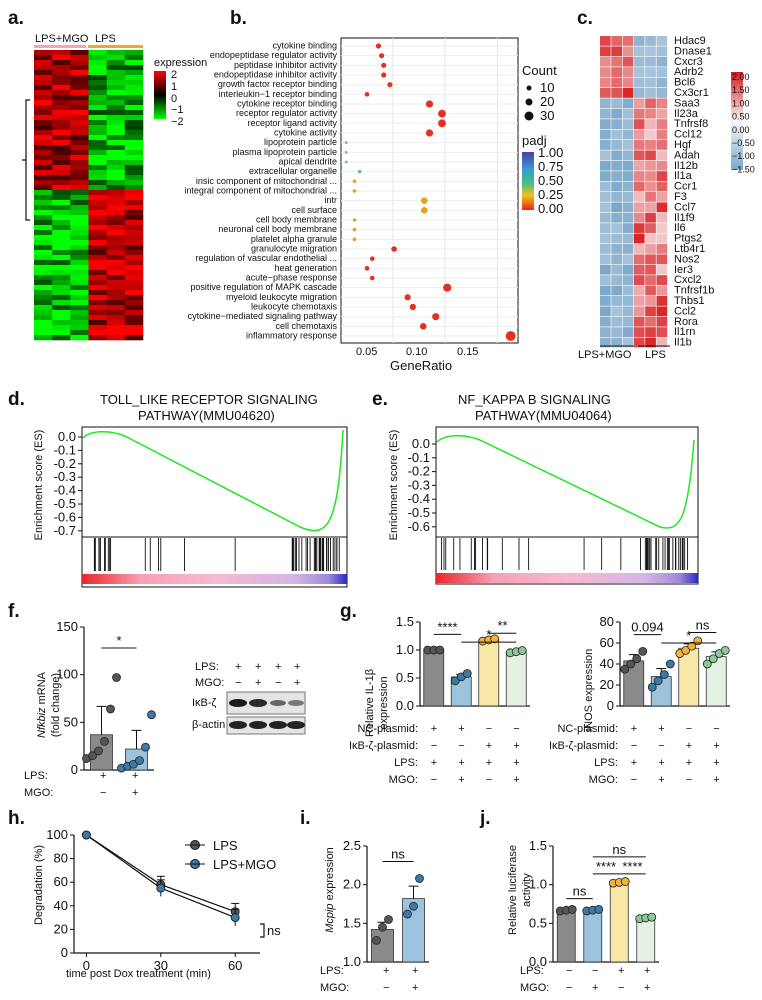 The image size is (762, 1000). I want to click on y-tick: 0, so click(64, 952).